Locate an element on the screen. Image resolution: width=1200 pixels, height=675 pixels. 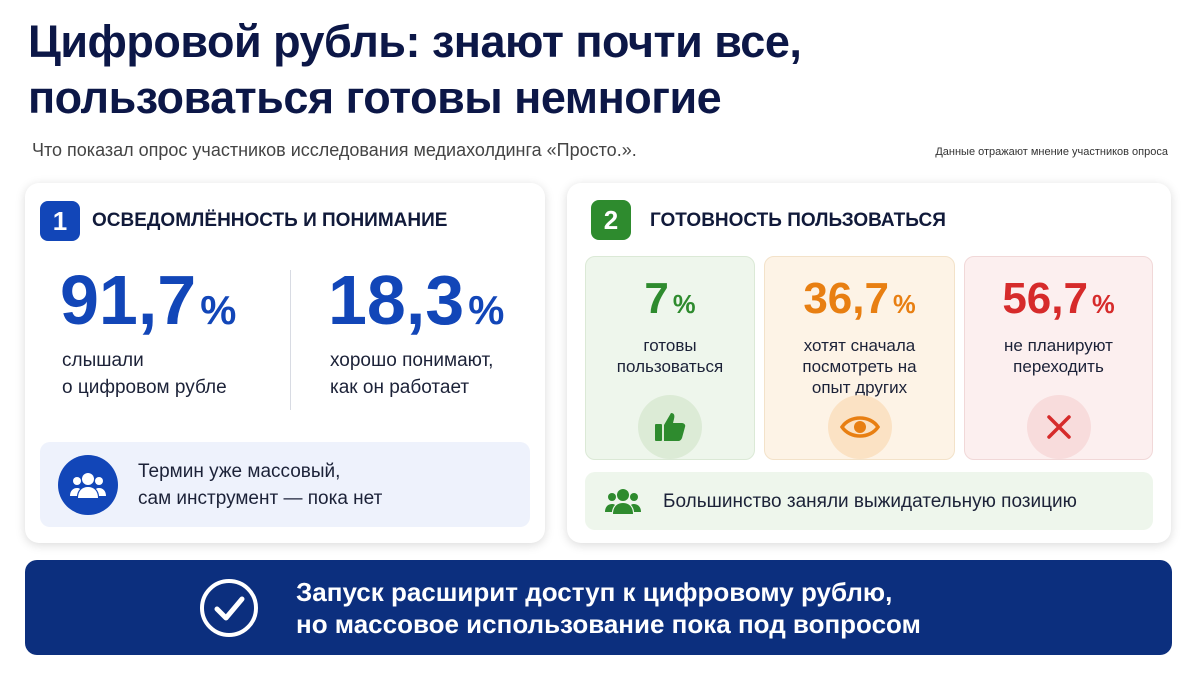
stat-value: 18,3% is located at coordinates (416, 300).